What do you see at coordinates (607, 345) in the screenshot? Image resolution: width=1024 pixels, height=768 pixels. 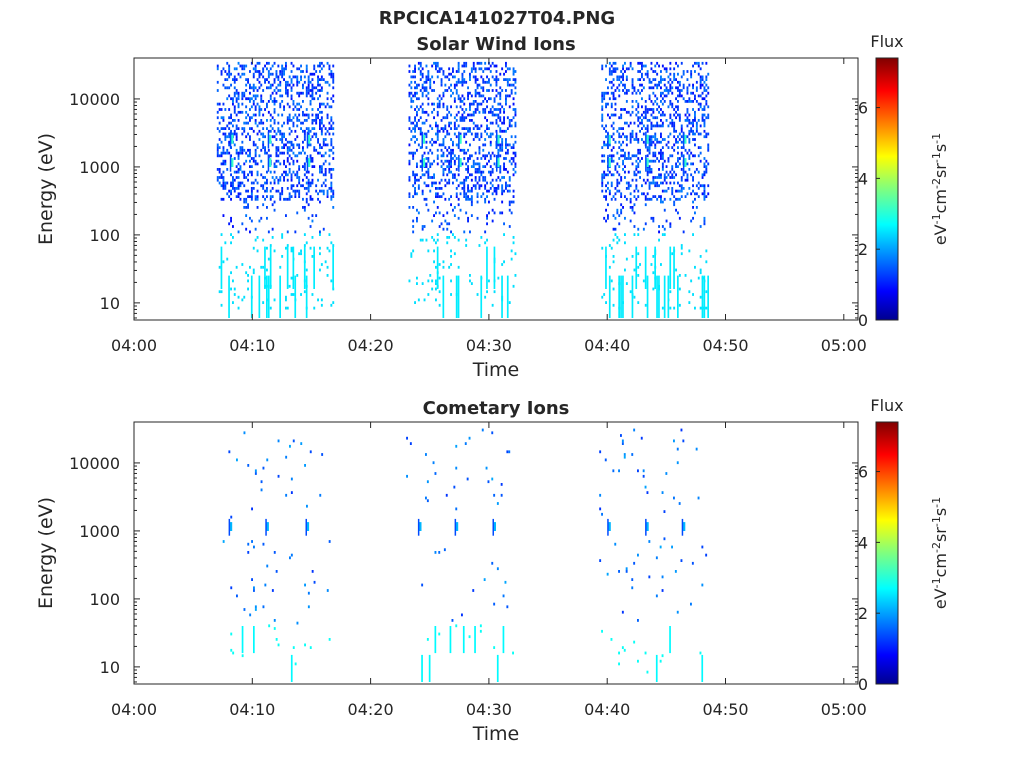 I see `x-tick-label: 04:40` at bounding box center [607, 345].